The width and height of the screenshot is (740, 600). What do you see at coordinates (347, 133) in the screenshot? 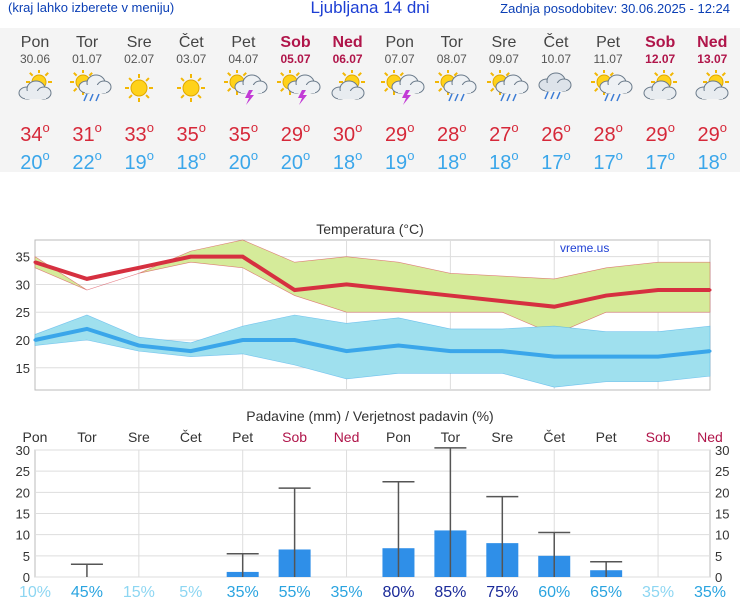
I see `max-temp: 30o` at bounding box center [347, 133].